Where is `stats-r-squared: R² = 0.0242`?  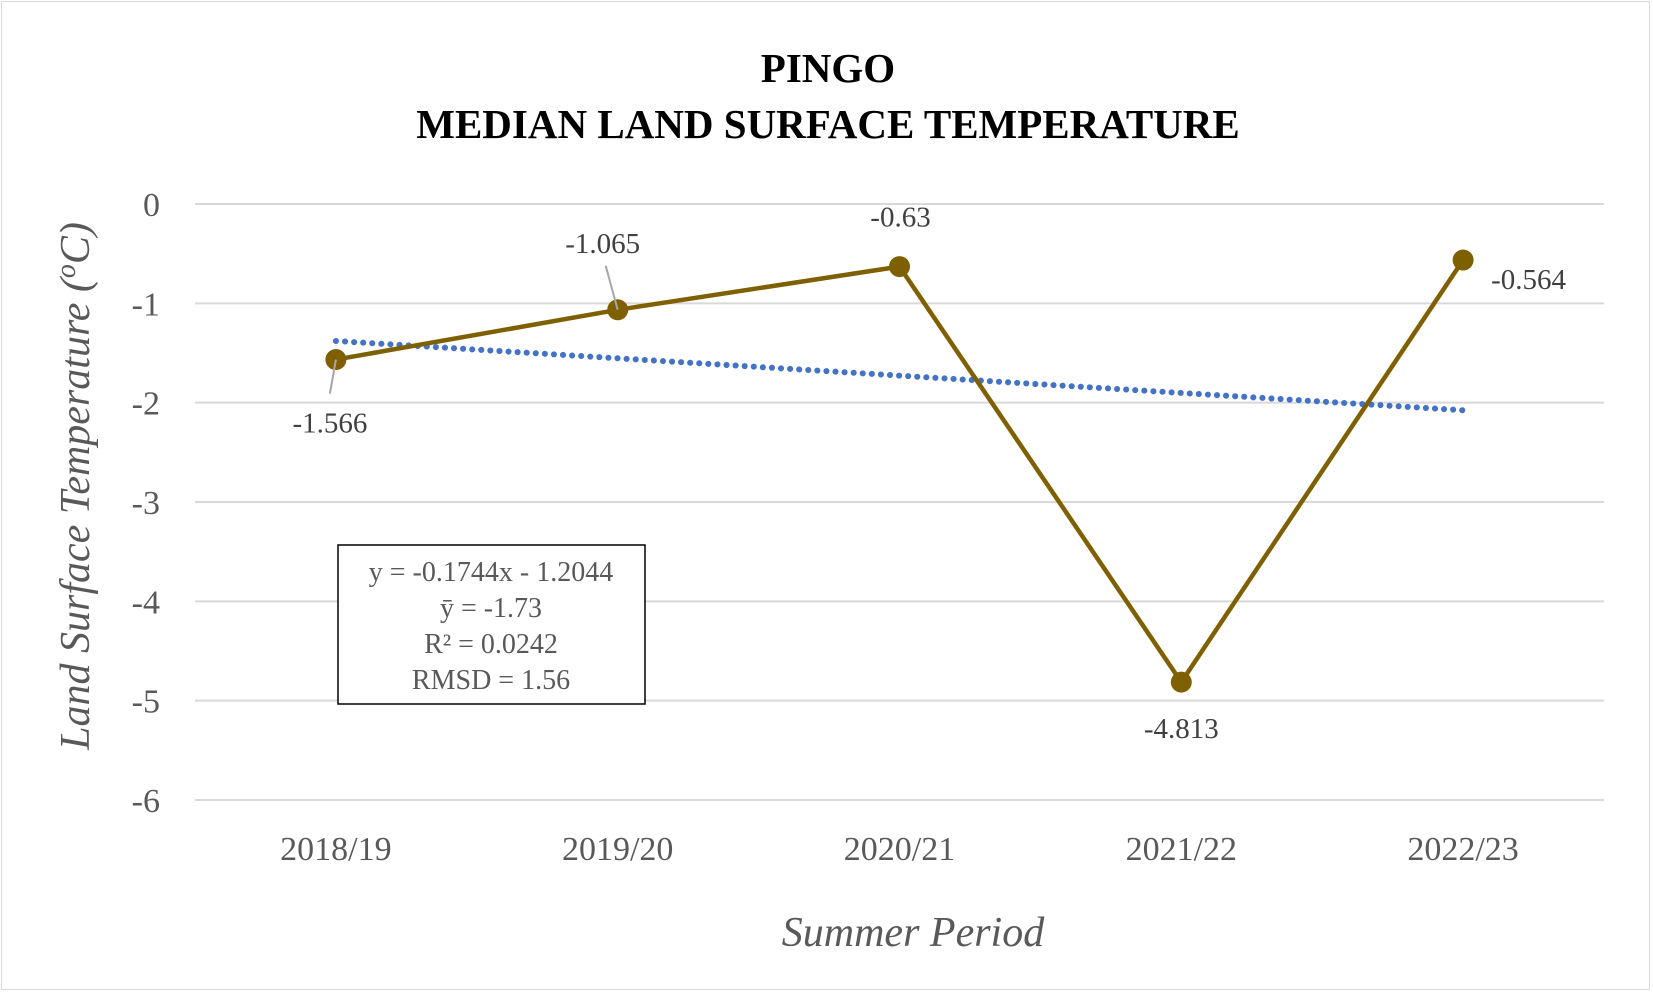
stats-r-squared: R² = 0.0242 is located at coordinates (491, 644).